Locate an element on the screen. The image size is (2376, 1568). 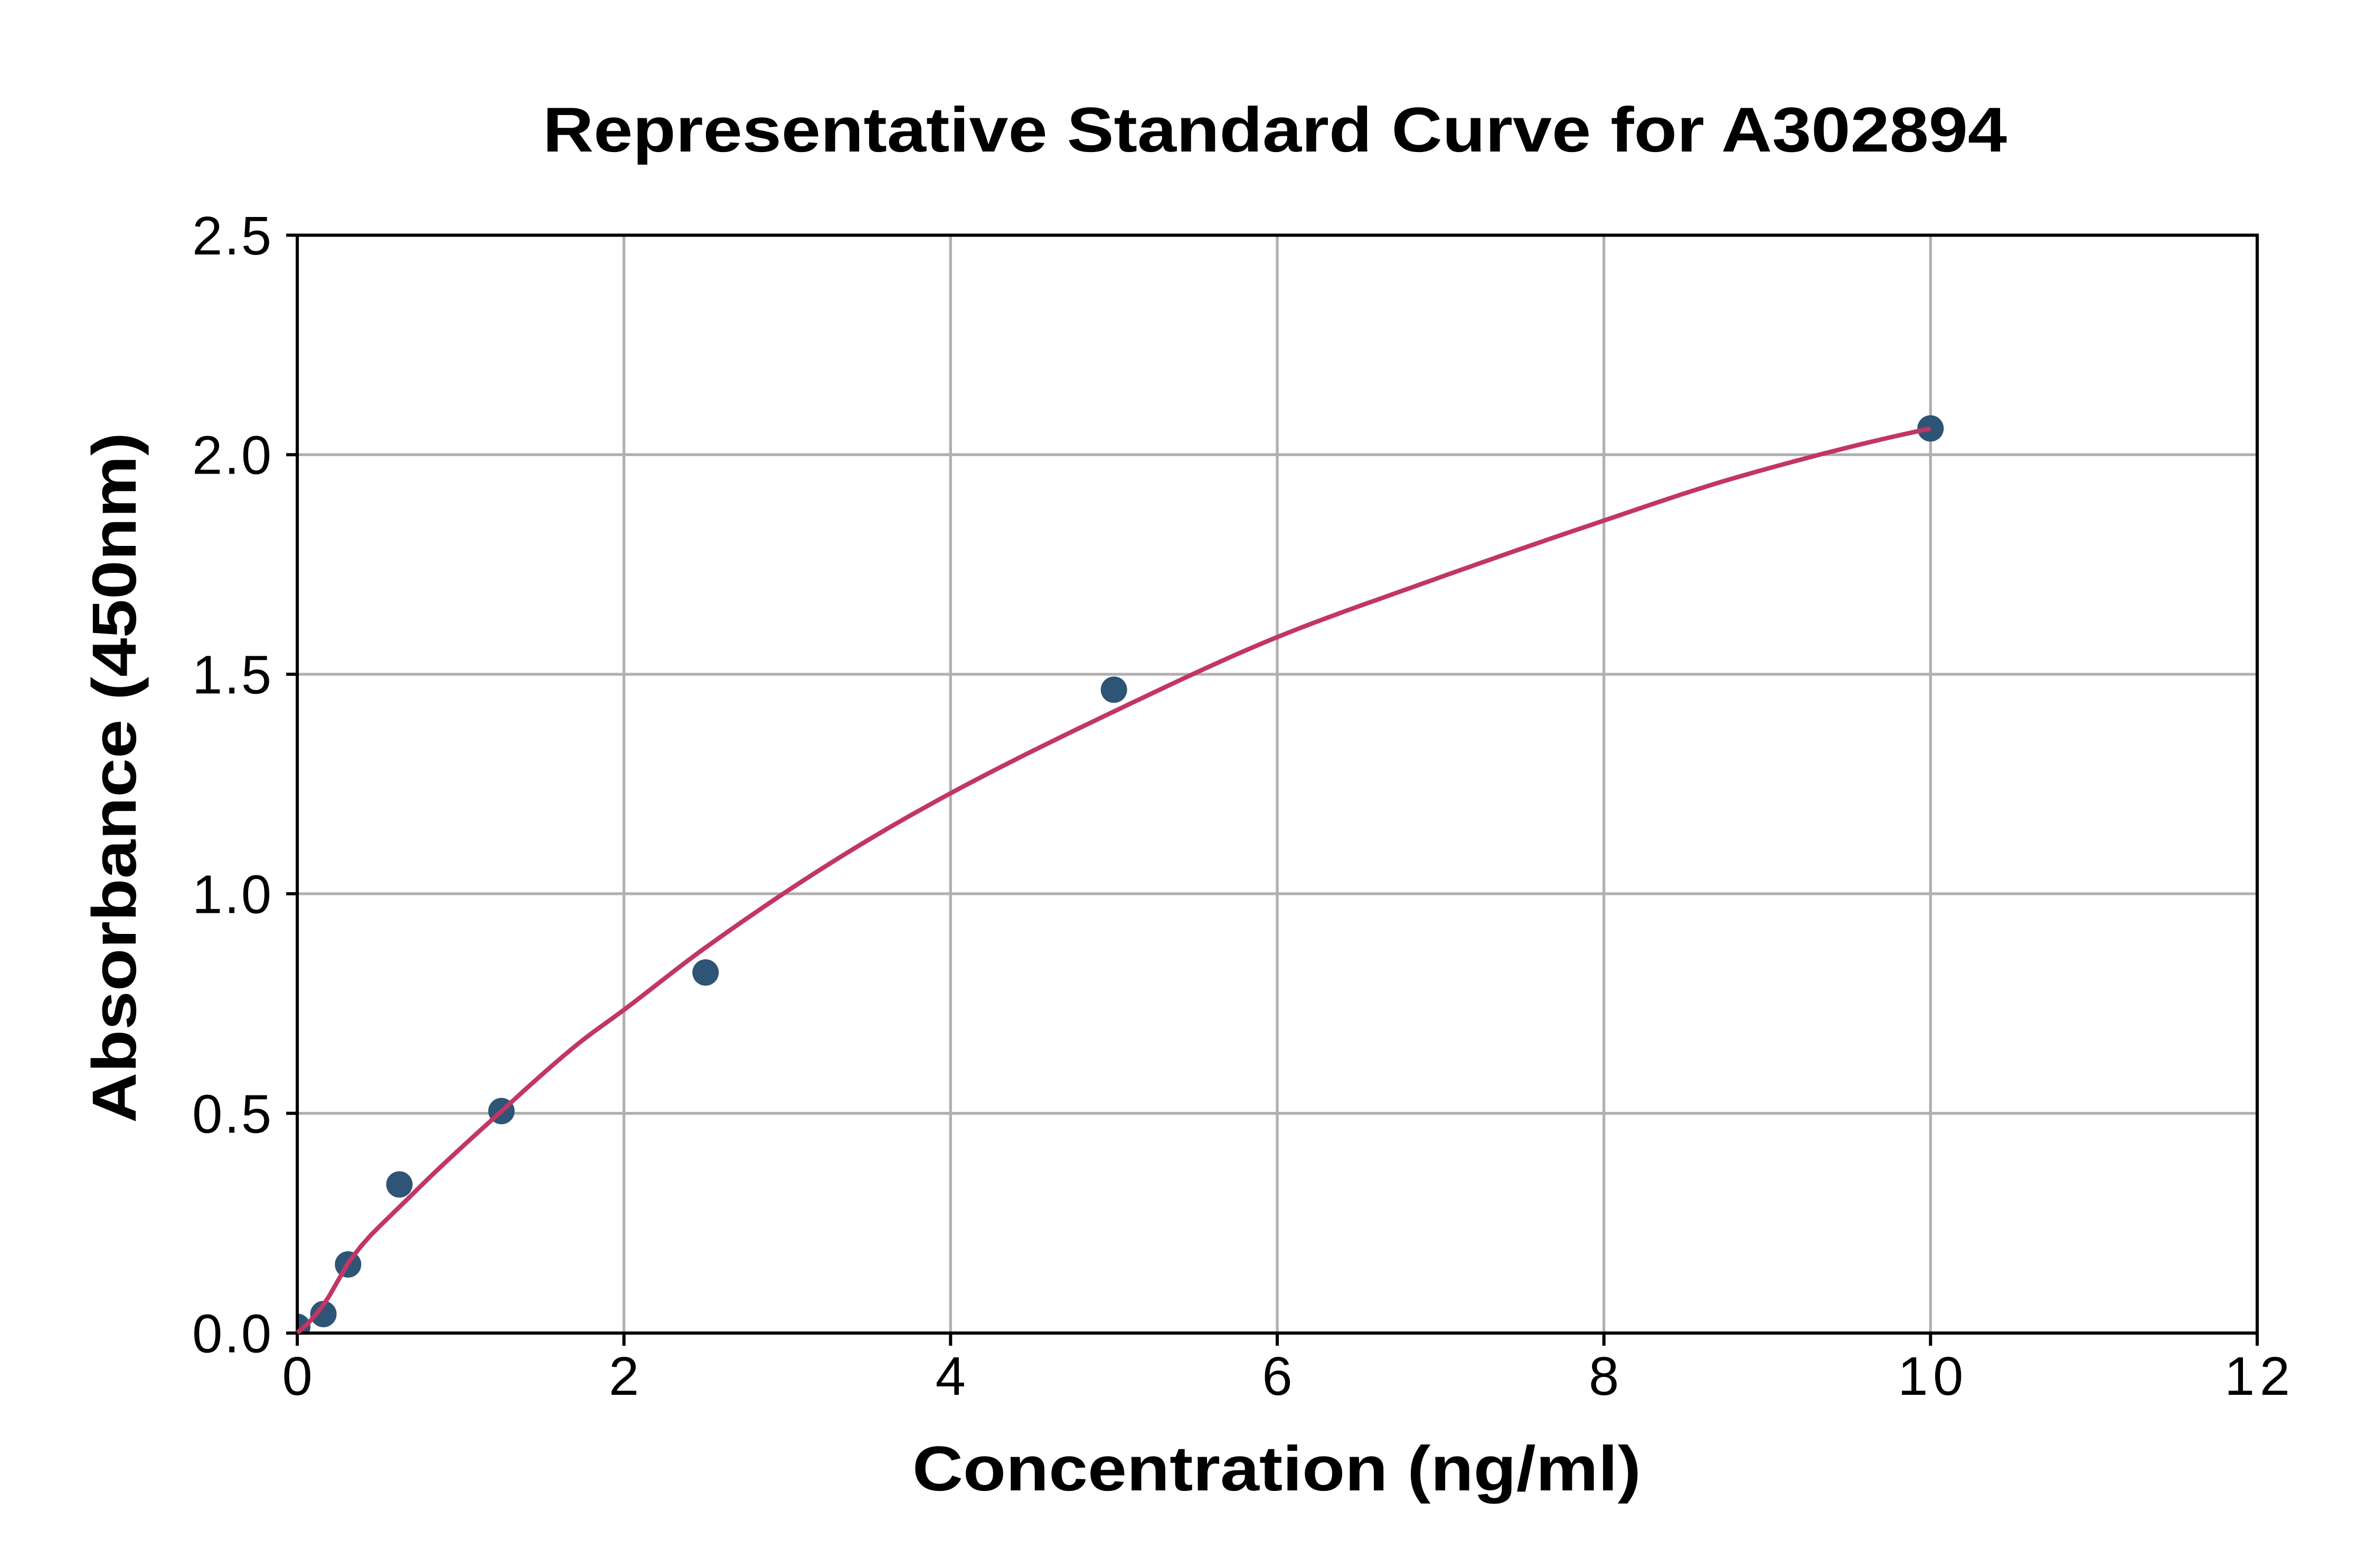
svg-text: 0.5 is located at coordinates (232, 1114).